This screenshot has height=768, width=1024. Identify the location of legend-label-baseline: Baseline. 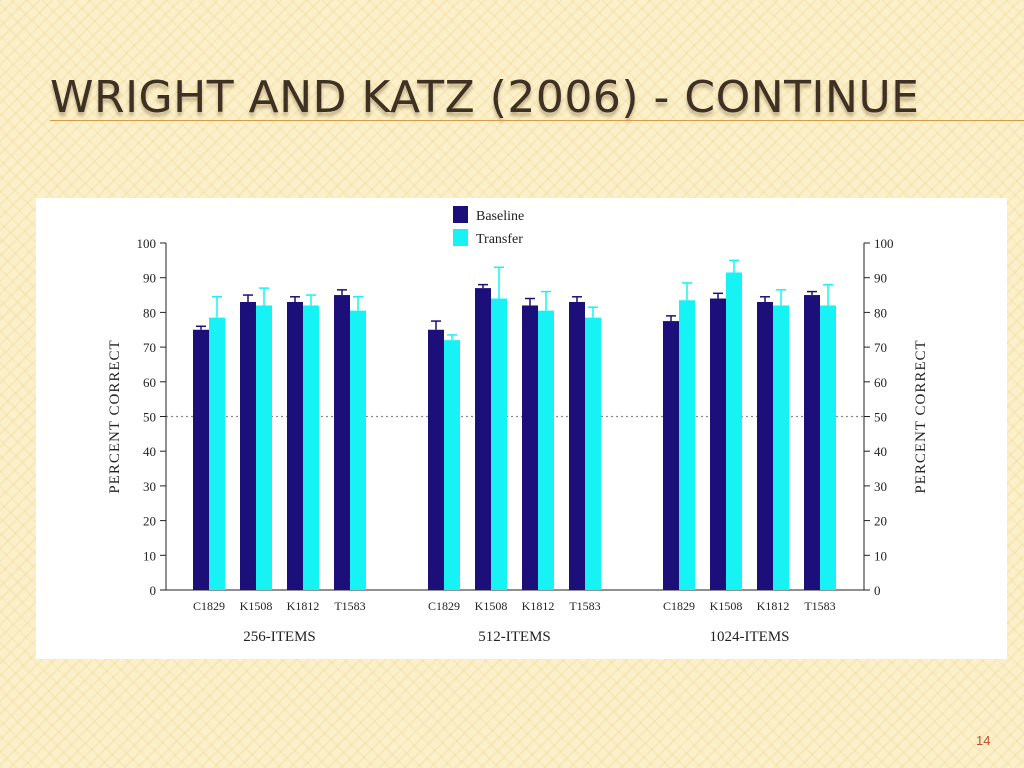
(500, 216).